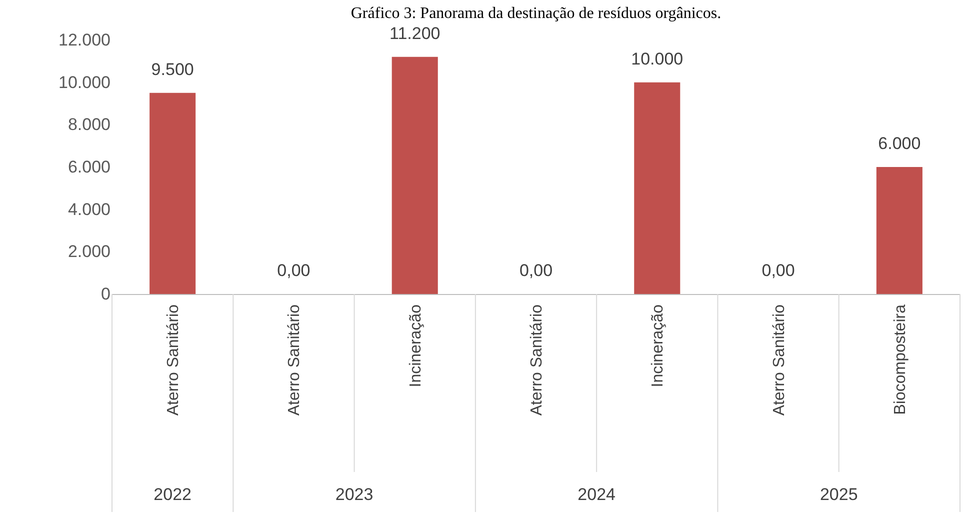 This screenshot has height=518, width=974. Describe the element at coordinates (900, 359) in the screenshot. I see `x-tick-label: Biocomposteira` at that location.